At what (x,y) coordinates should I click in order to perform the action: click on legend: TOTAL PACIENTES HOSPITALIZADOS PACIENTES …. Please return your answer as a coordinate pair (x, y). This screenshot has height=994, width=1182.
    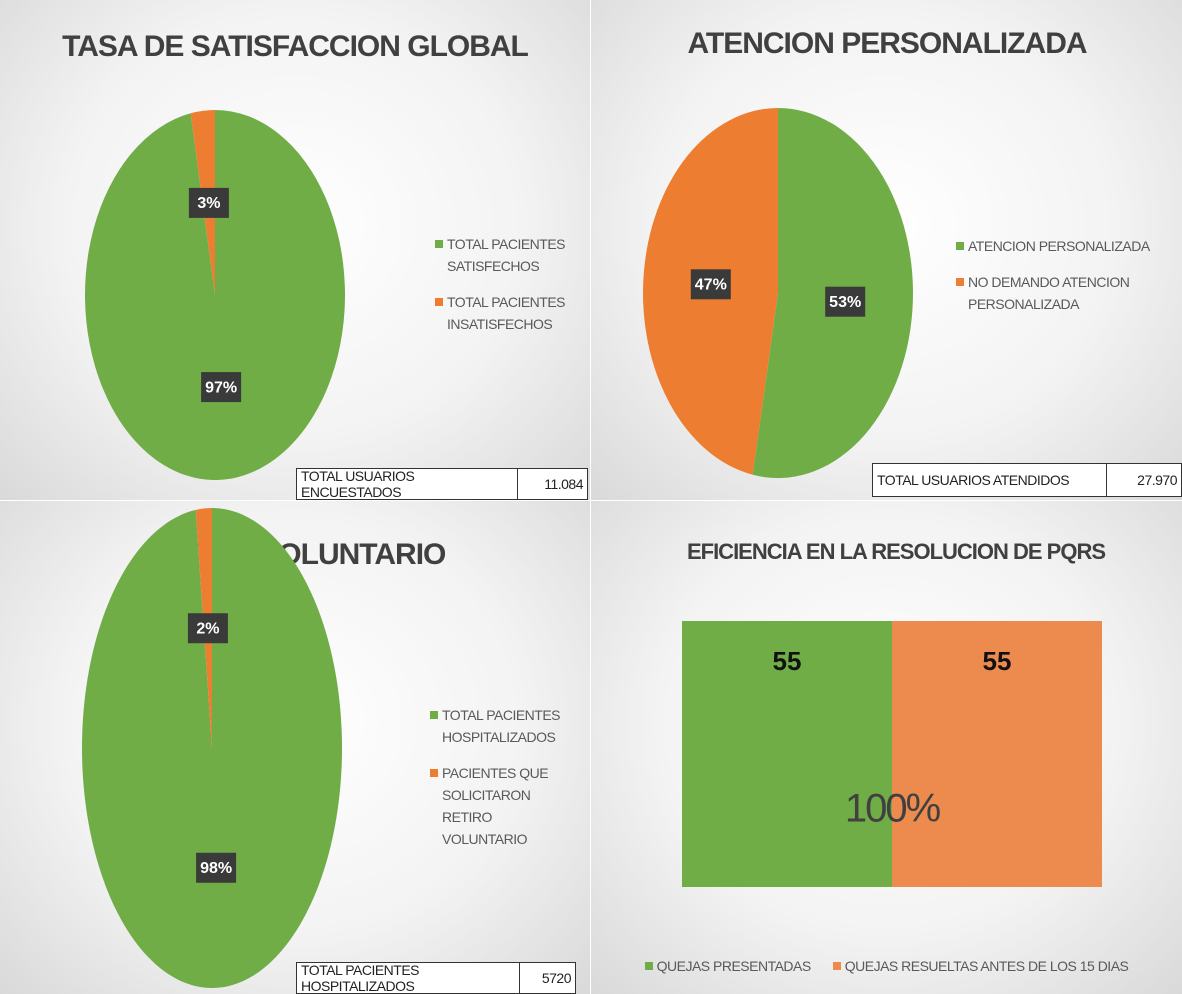
    Looking at the image, I should click on (500, 784).